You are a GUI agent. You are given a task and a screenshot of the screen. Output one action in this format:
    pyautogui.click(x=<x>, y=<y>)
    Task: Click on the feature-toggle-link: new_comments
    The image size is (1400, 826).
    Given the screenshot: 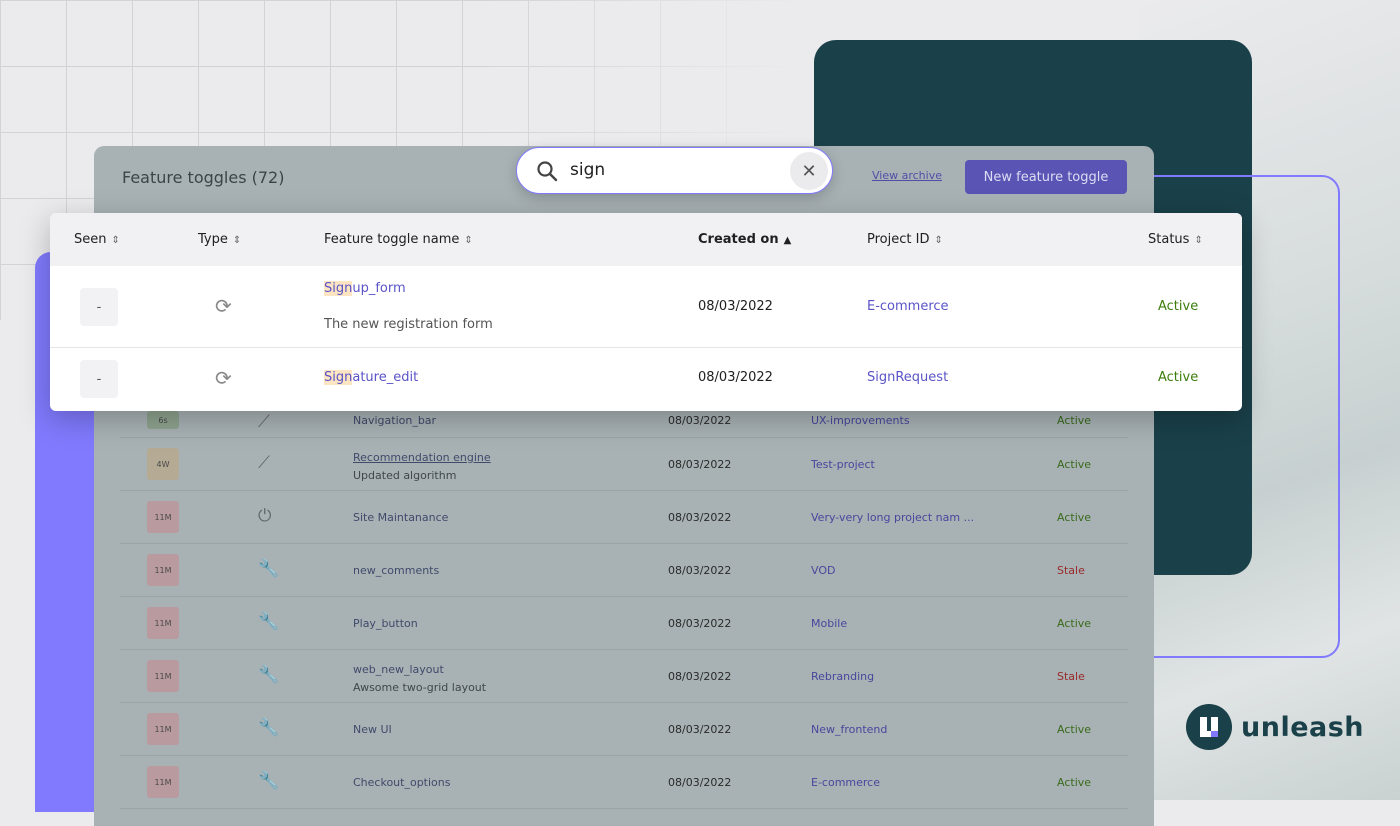 What is the action you would take?
    pyautogui.click(x=396, y=570)
    